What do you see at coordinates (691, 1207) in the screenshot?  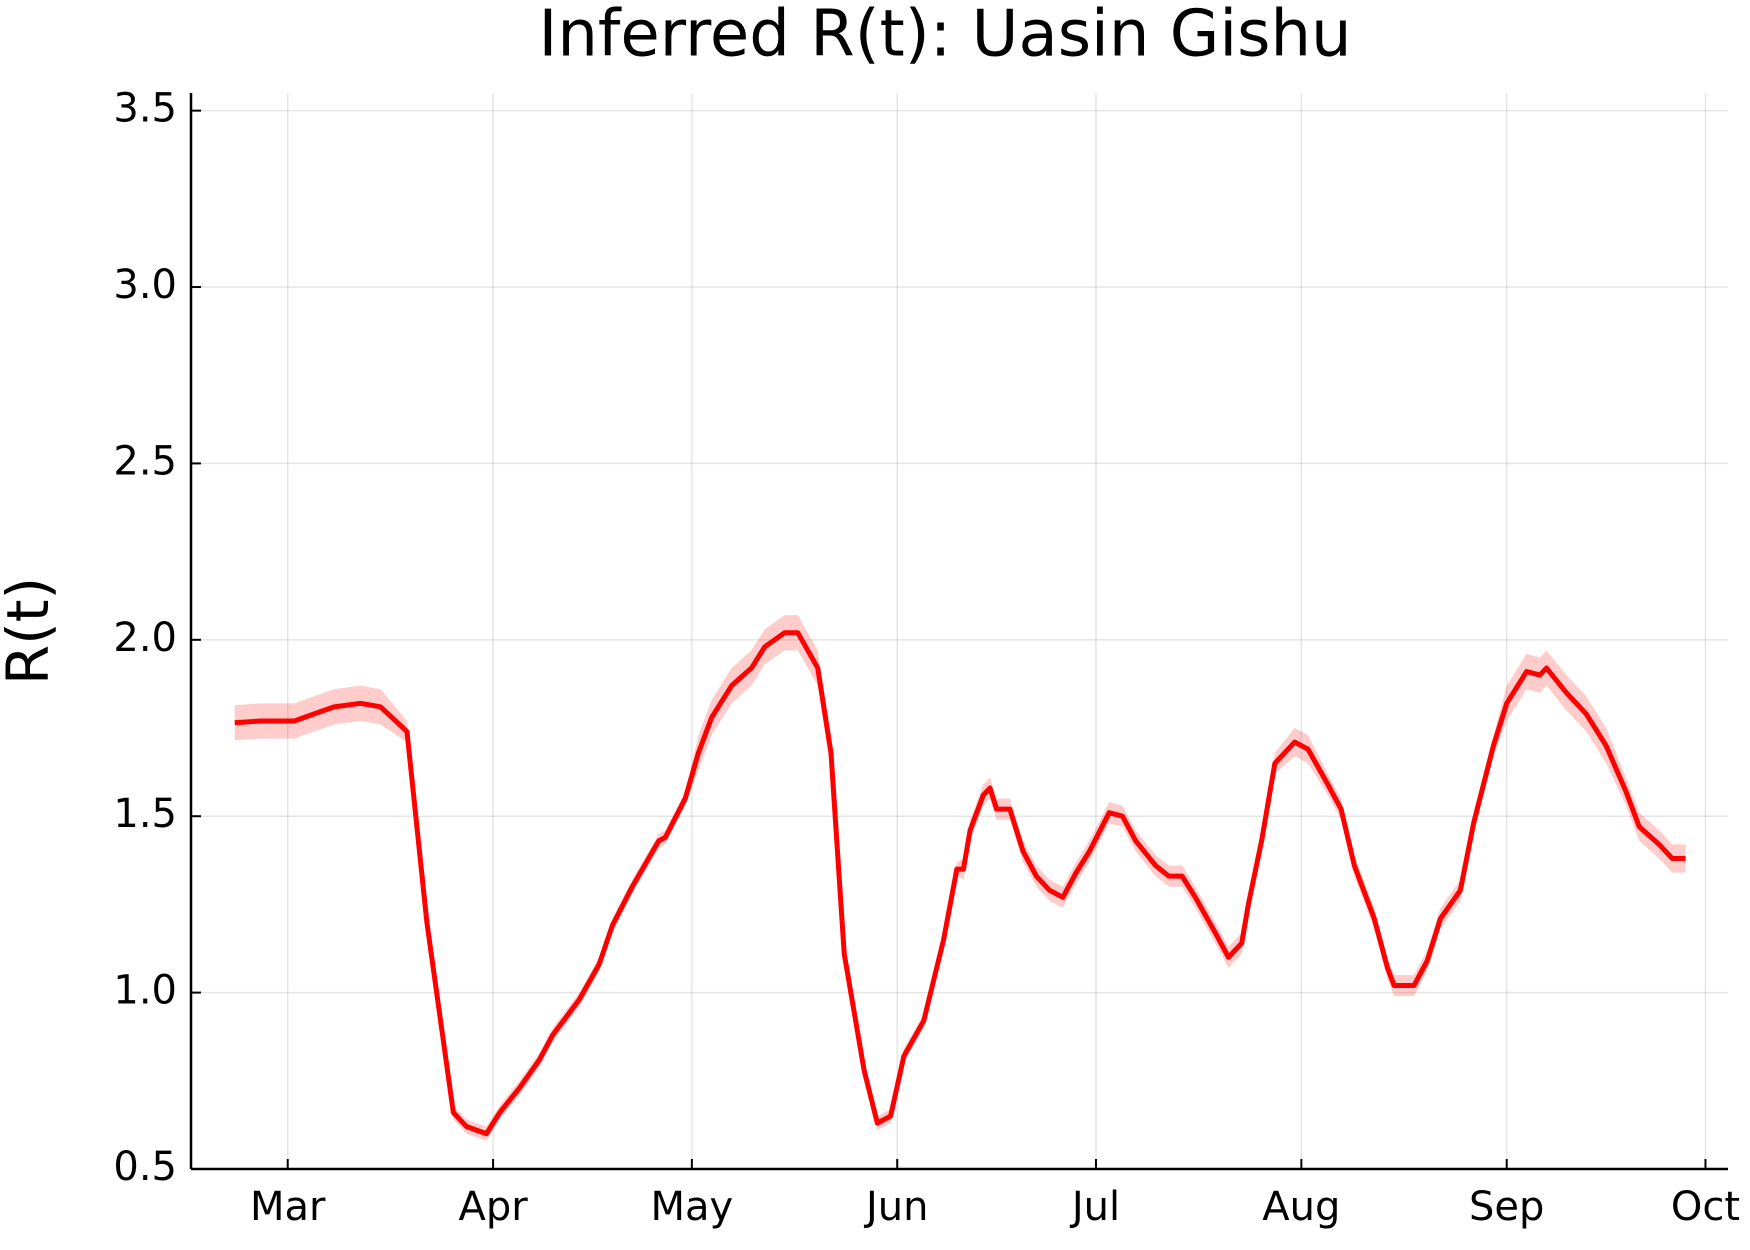 I see `x-tick-label: May` at bounding box center [691, 1207].